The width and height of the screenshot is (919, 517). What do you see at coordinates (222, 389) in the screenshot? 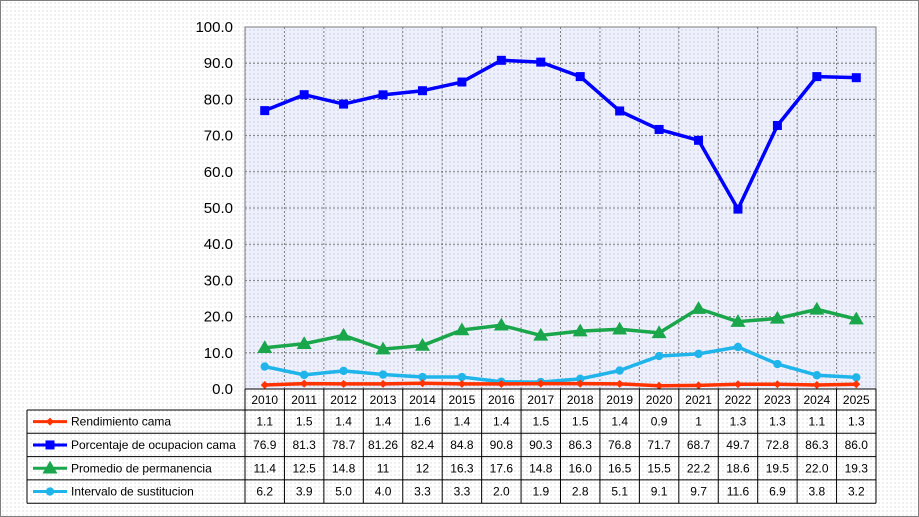
I see `y-tick-label: 0.0` at bounding box center [222, 389].